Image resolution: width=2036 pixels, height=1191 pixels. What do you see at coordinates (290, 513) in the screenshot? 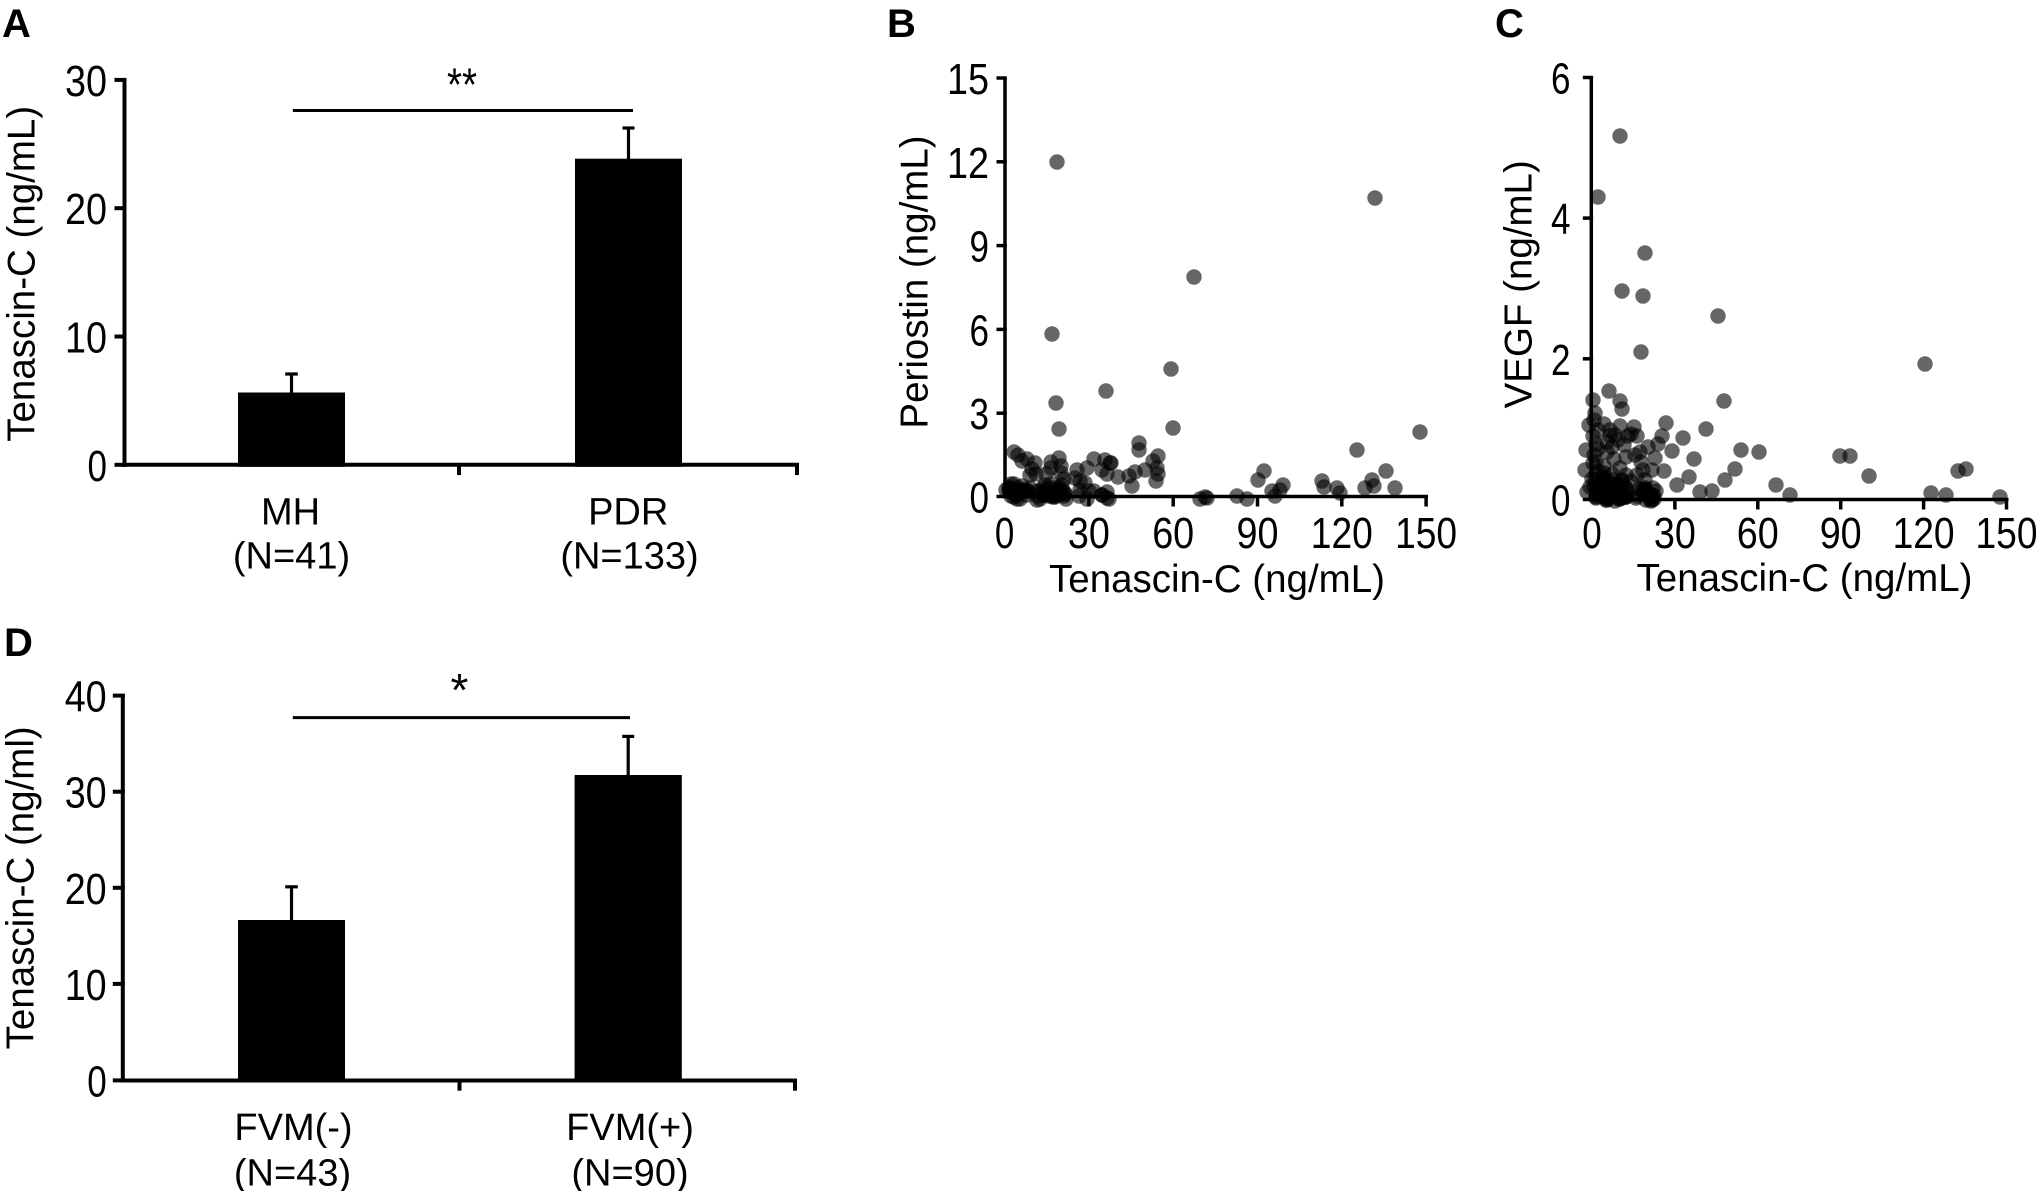
I see `svg-text: MH` at bounding box center [290, 513].